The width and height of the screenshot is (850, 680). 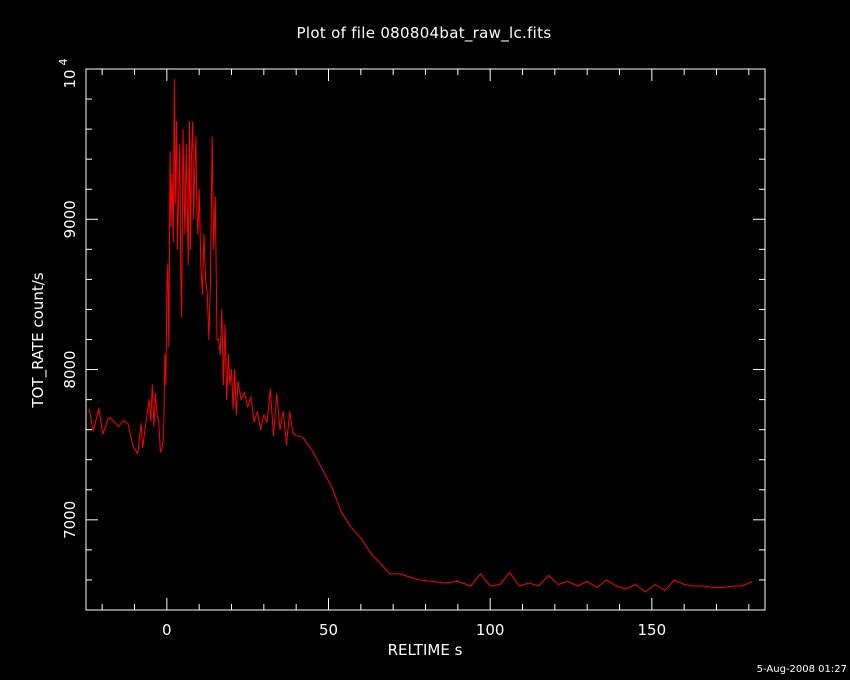 What do you see at coordinates (425, 650) in the screenshot?
I see `x-axis-label: RELTIME s` at bounding box center [425, 650].